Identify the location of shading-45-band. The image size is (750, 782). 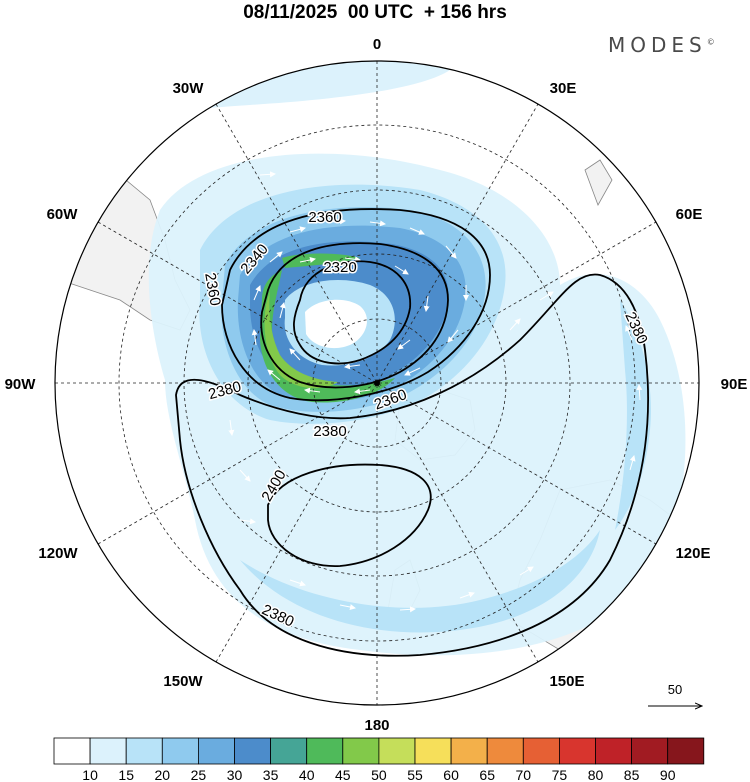
(327, 336).